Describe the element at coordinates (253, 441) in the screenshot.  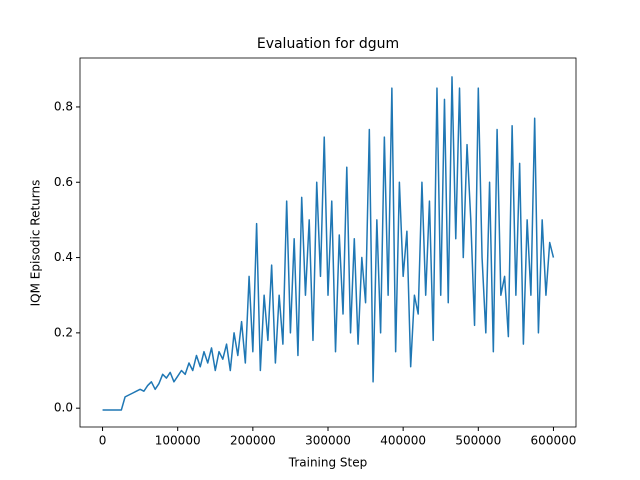
I see `x-tick-label: 200000` at that location.